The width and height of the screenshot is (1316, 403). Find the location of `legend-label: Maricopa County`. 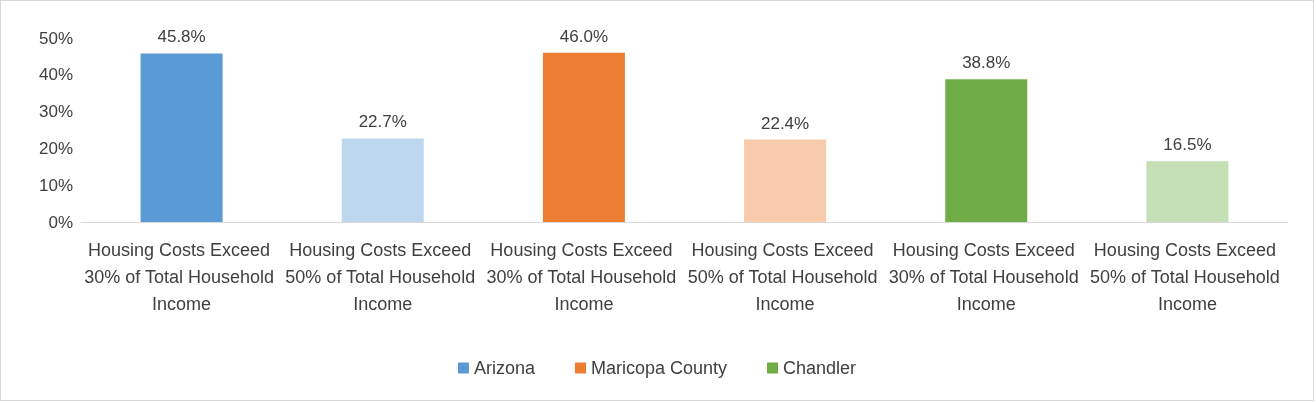

legend-label: Maricopa County is located at coordinates (659, 368).